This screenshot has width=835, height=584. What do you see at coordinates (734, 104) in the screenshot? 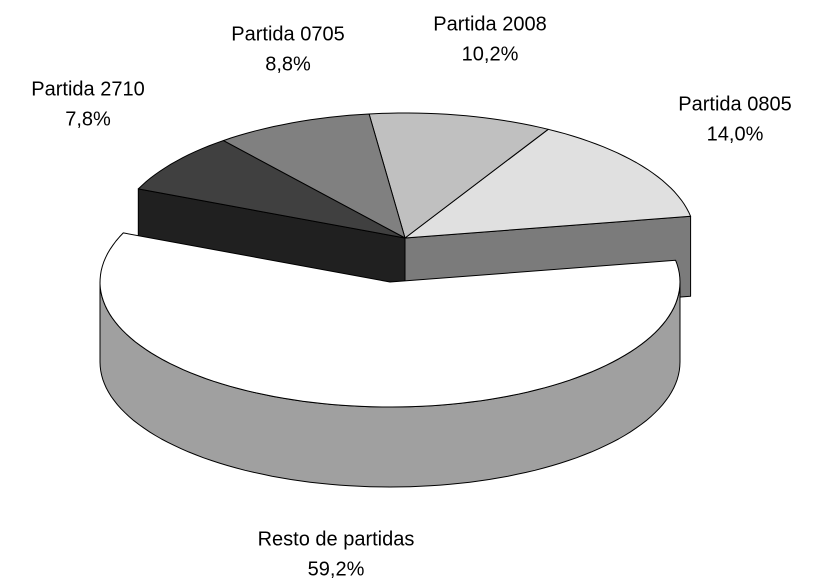
I see `slice-label: Partida 0805` at bounding box center [734, 104].